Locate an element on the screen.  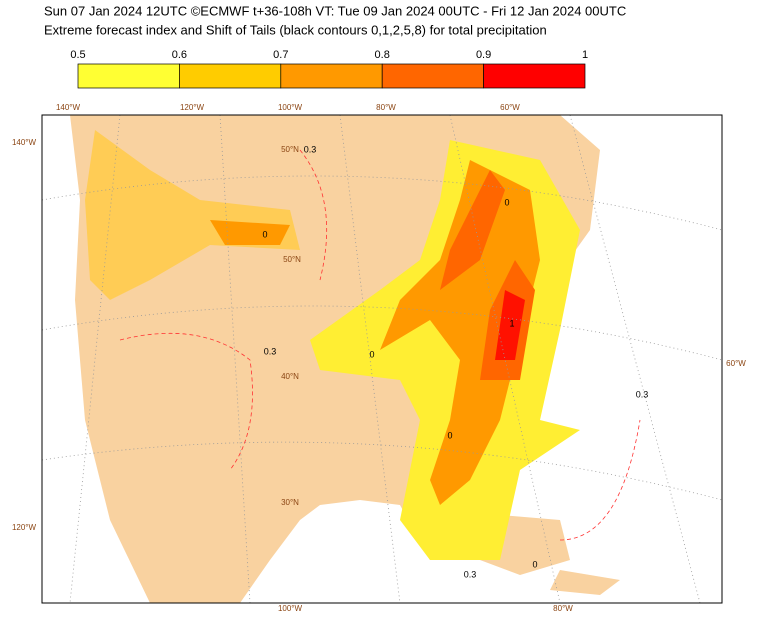
top-labels: 140°W is located at coordinates (68, 107).